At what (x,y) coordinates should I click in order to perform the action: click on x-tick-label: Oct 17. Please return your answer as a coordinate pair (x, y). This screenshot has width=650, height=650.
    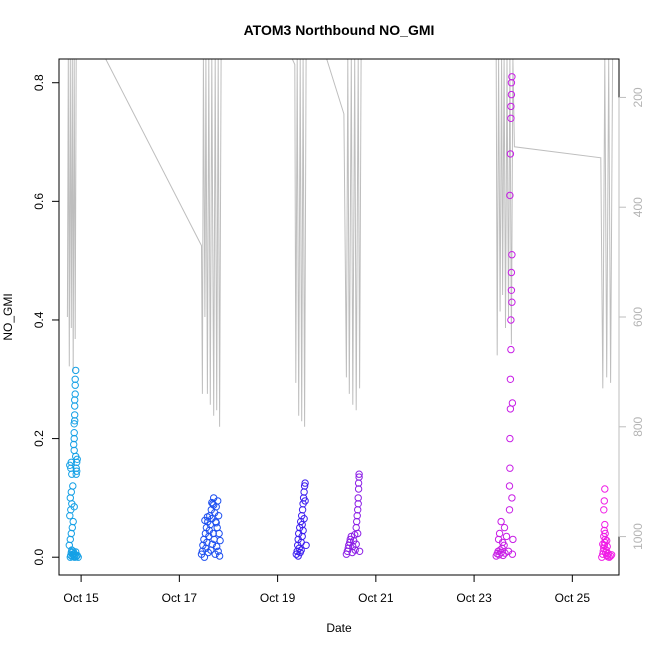
    Looking at the image, I should click on (180, 598).